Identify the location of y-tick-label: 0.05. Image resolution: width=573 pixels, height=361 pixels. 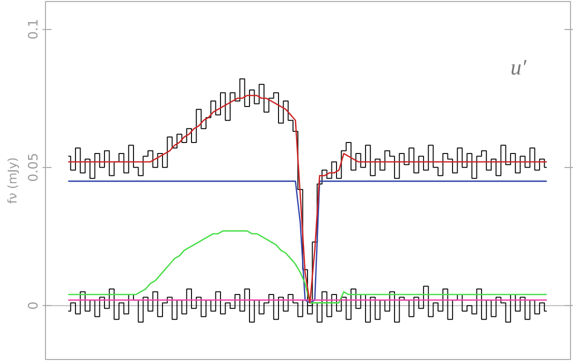
(34, 167).